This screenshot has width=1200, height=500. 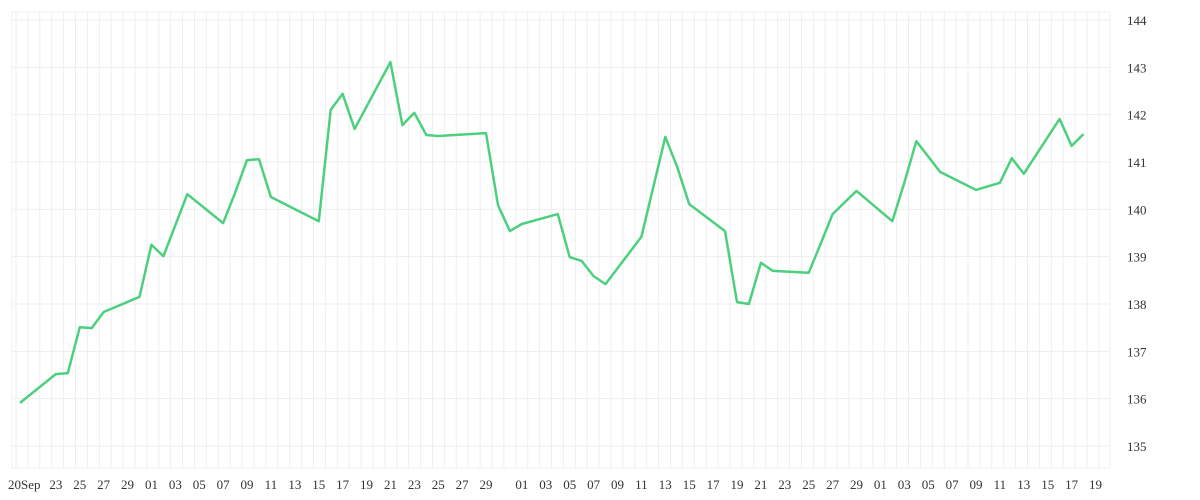 What do you see at coordinates (1137, 257) in the screenshot?
I see `y-tick-label: 139` at bounding box center [1137, 257].